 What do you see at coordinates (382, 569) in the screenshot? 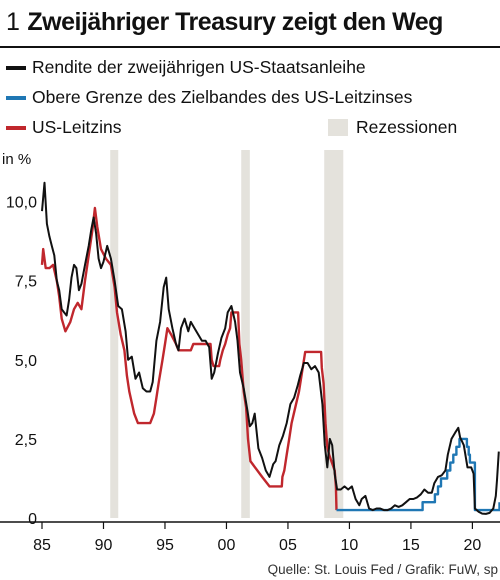
I see `source-note: Quelle: St. Louis Fed / Grafik: FuW, sp` at bounding box center [382, 569].